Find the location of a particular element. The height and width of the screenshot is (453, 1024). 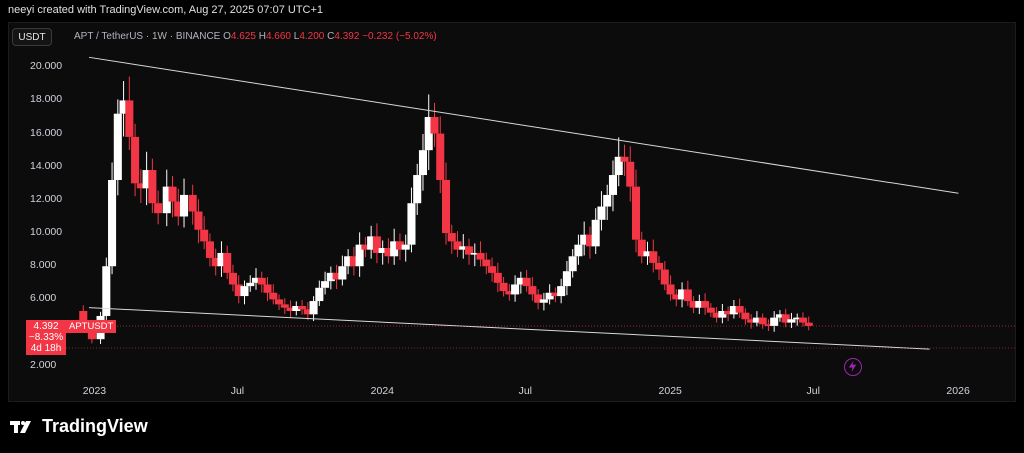

last-price: 4.392 is located at coordinates (46, 326).